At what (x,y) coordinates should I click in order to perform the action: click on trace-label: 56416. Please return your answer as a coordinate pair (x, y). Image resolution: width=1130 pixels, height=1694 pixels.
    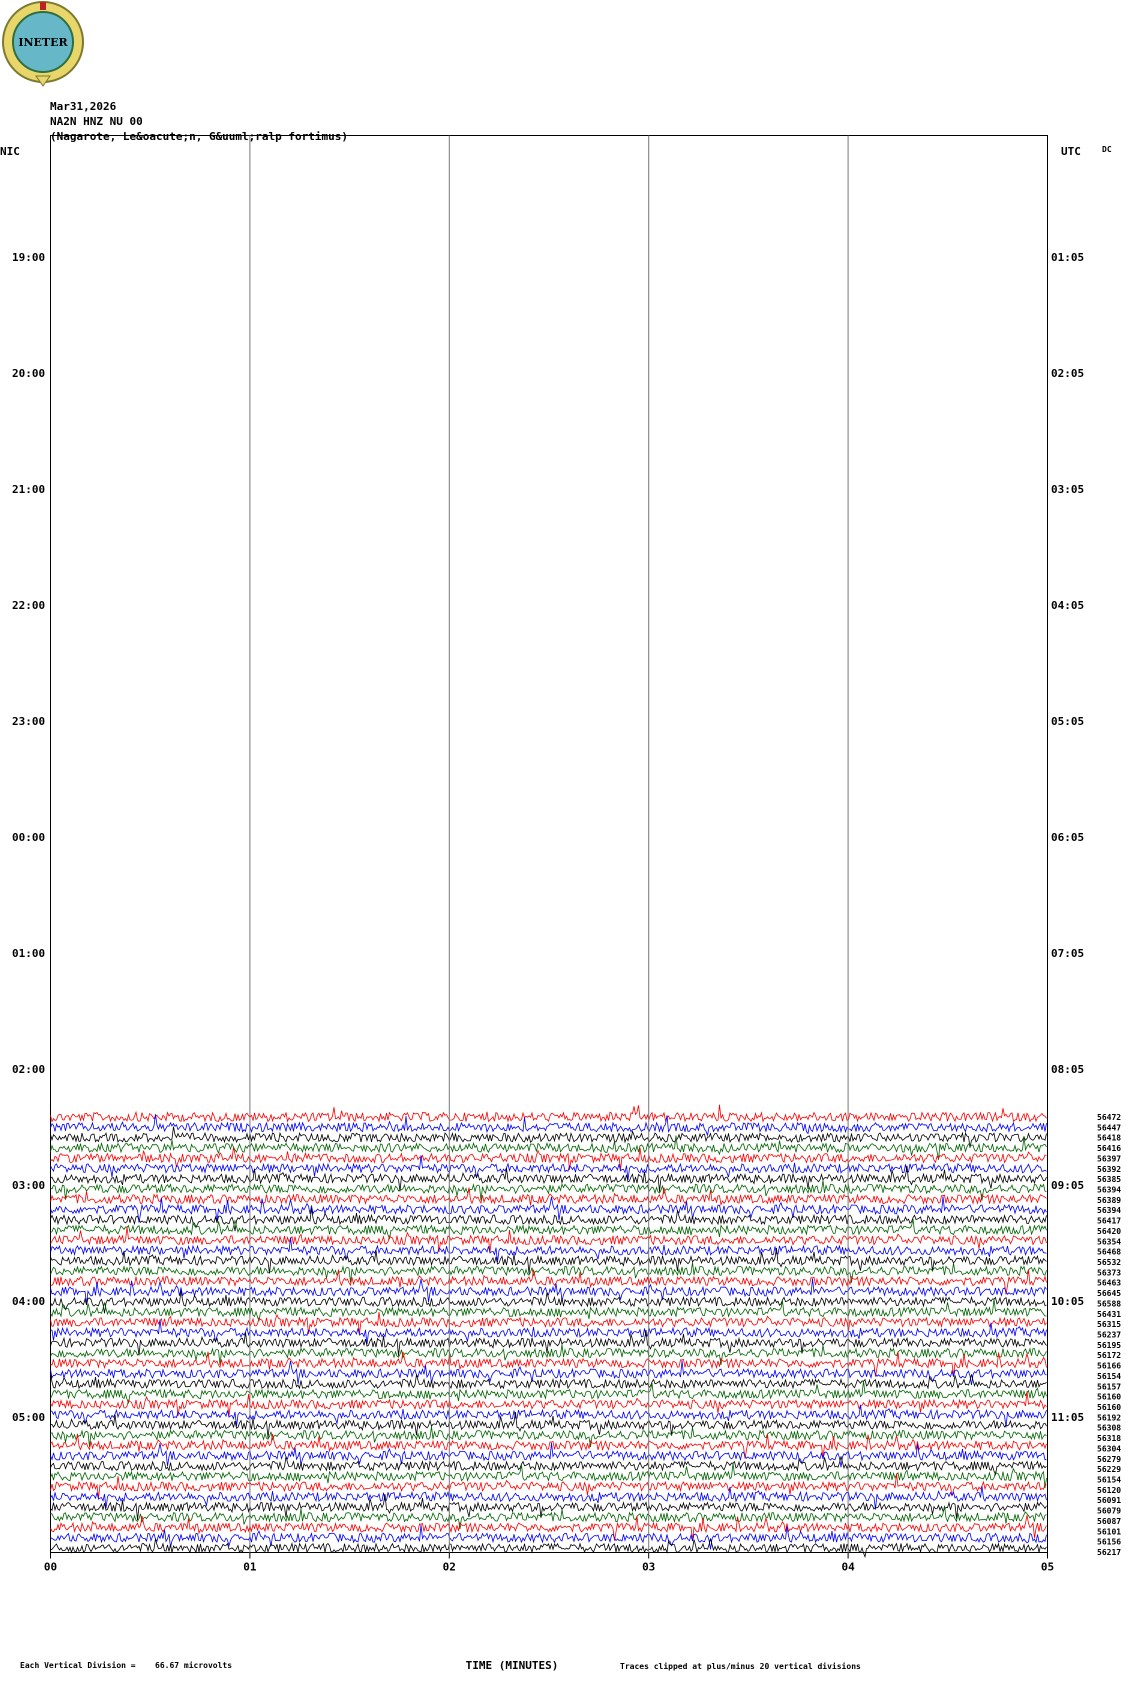
    Looking at the image, I should click on (1109, 1148).